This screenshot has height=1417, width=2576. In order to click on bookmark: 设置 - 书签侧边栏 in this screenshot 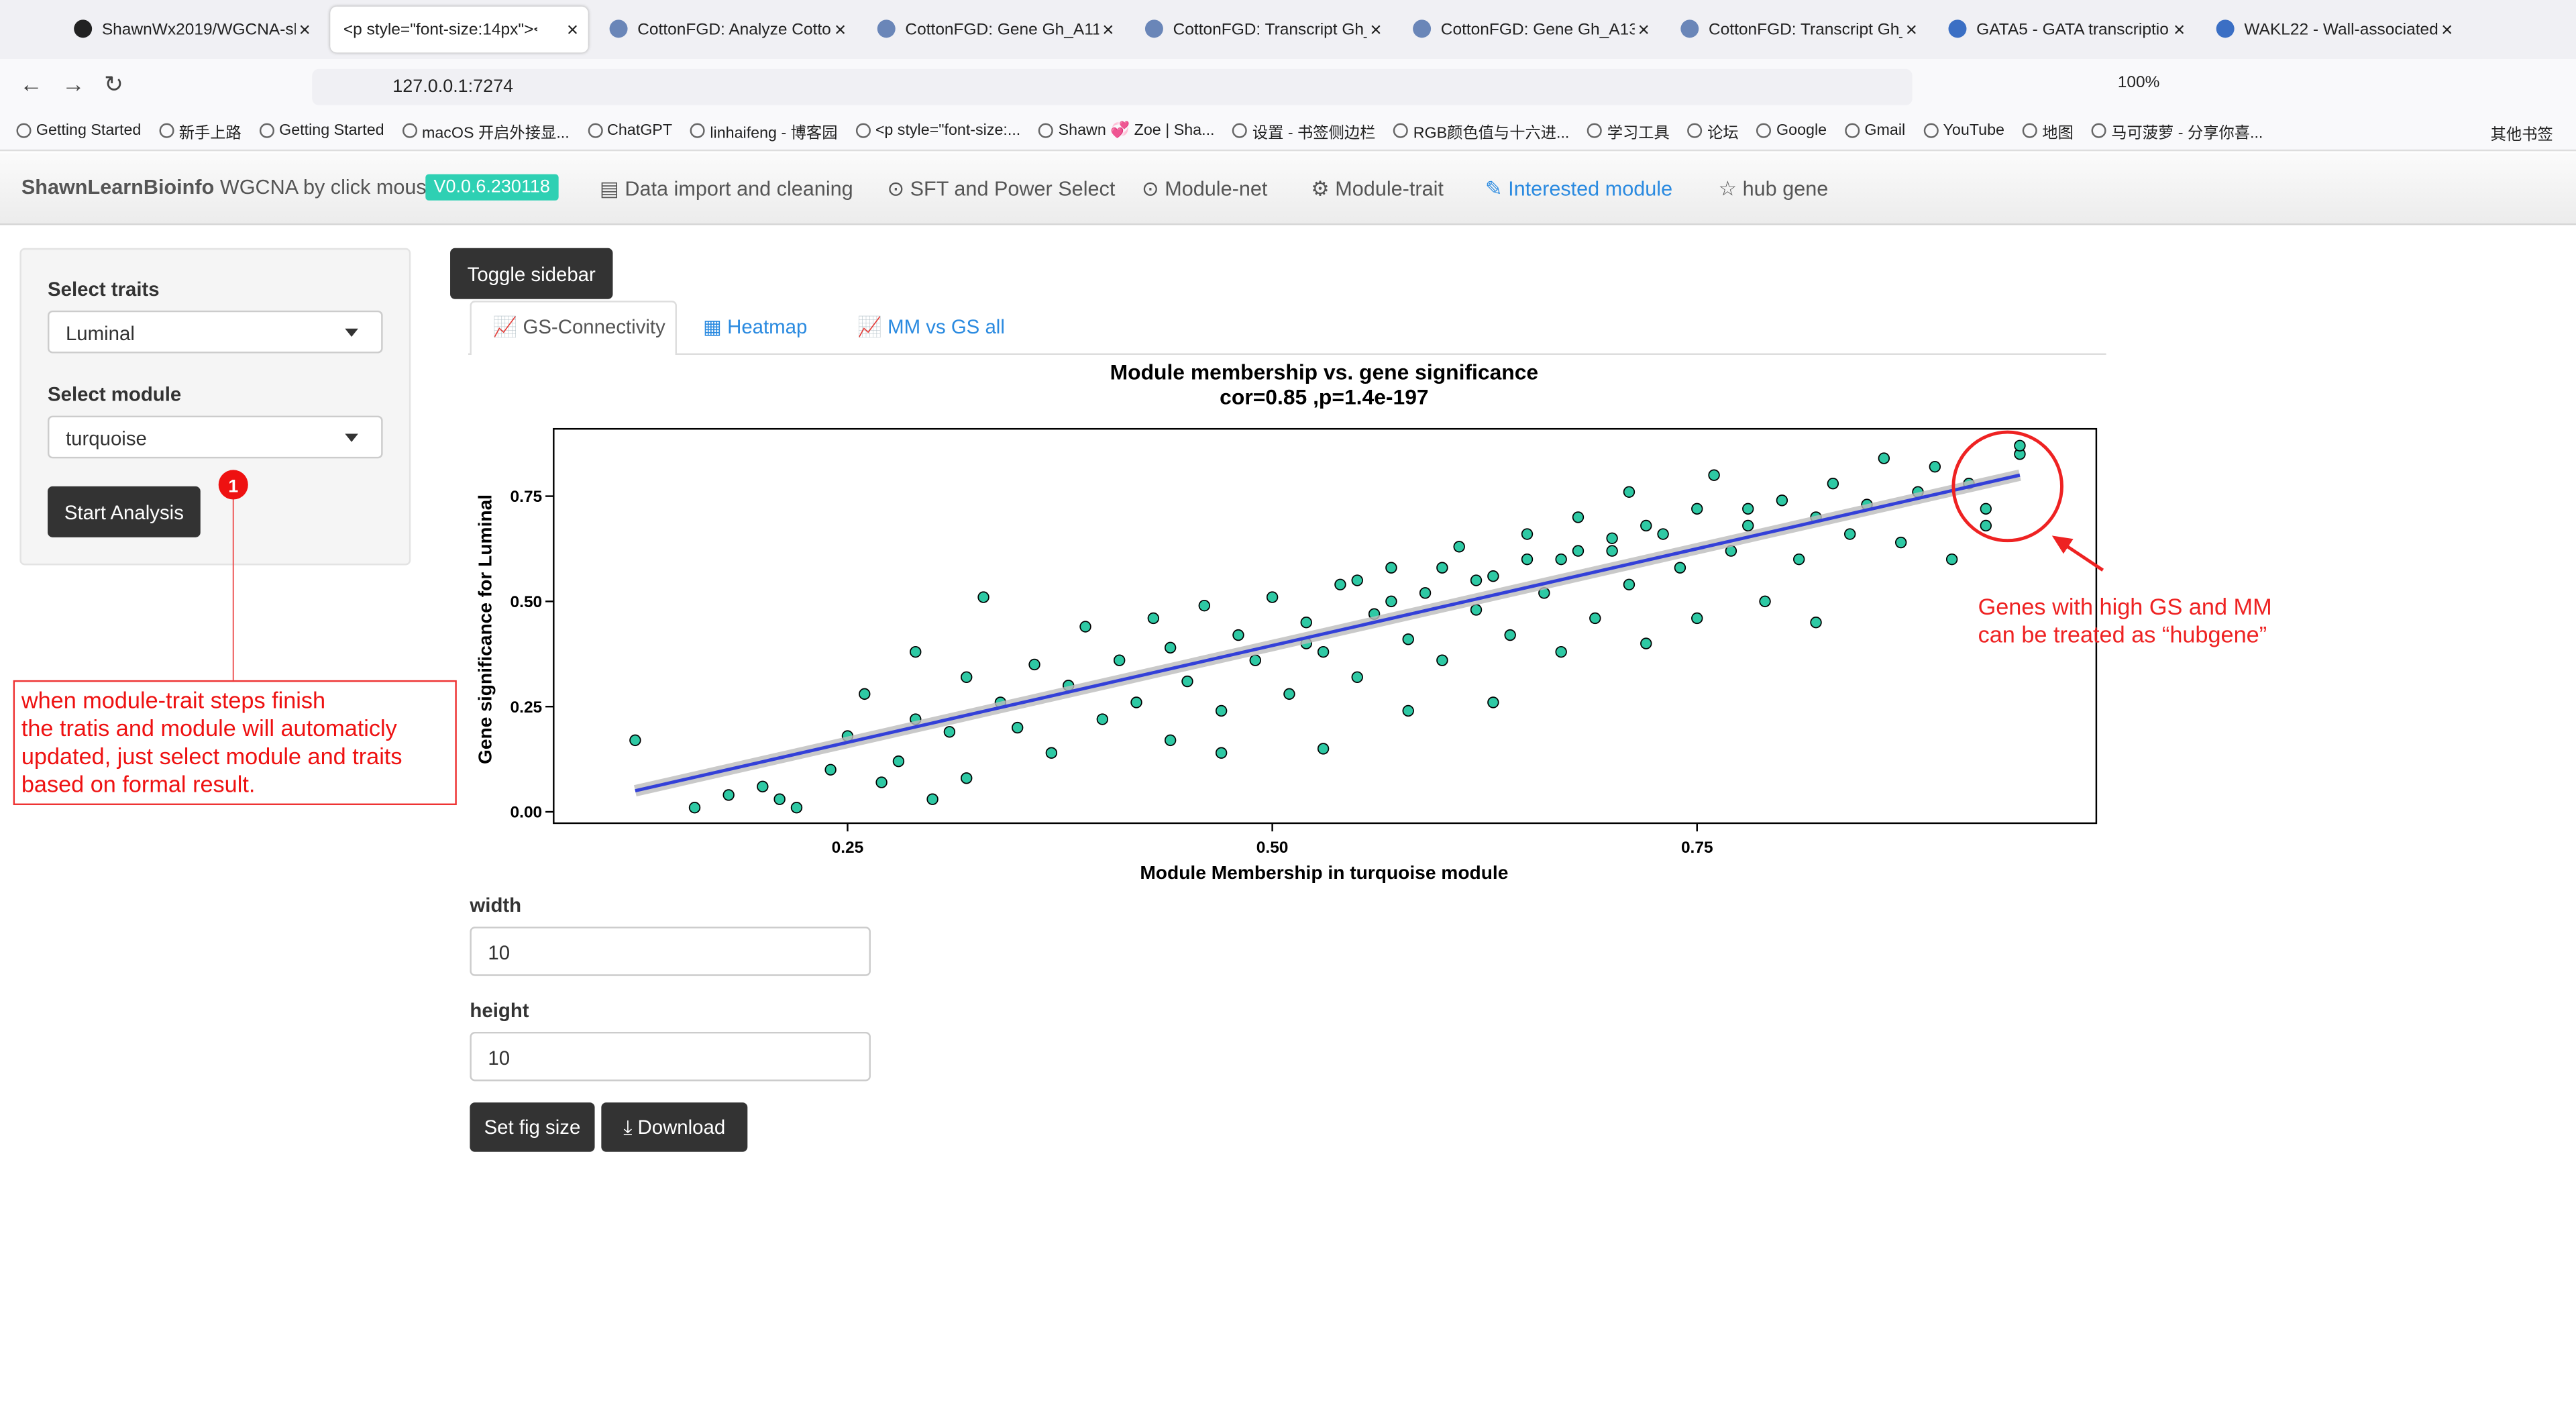, I will do `click(1303, 130)`.